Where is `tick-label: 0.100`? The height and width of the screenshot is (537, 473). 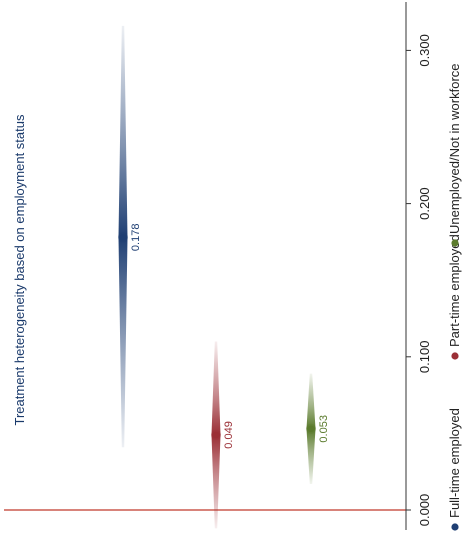 tick-label: 0.100 is located at coordinates (424, 357).